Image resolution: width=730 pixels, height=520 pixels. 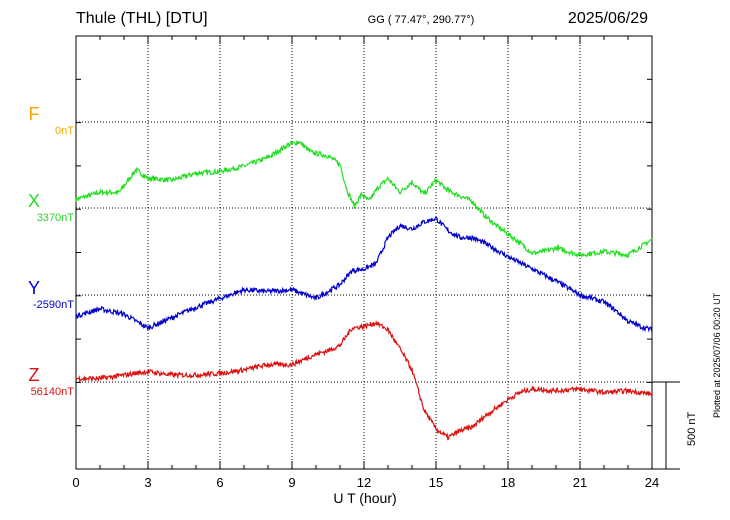 What do you see at coordinates (717, 355) in the screenshot?
I see `plotted-timestamp: Plotted at 2025/07/06 00:20 UT` at bounding box center [717, 355].